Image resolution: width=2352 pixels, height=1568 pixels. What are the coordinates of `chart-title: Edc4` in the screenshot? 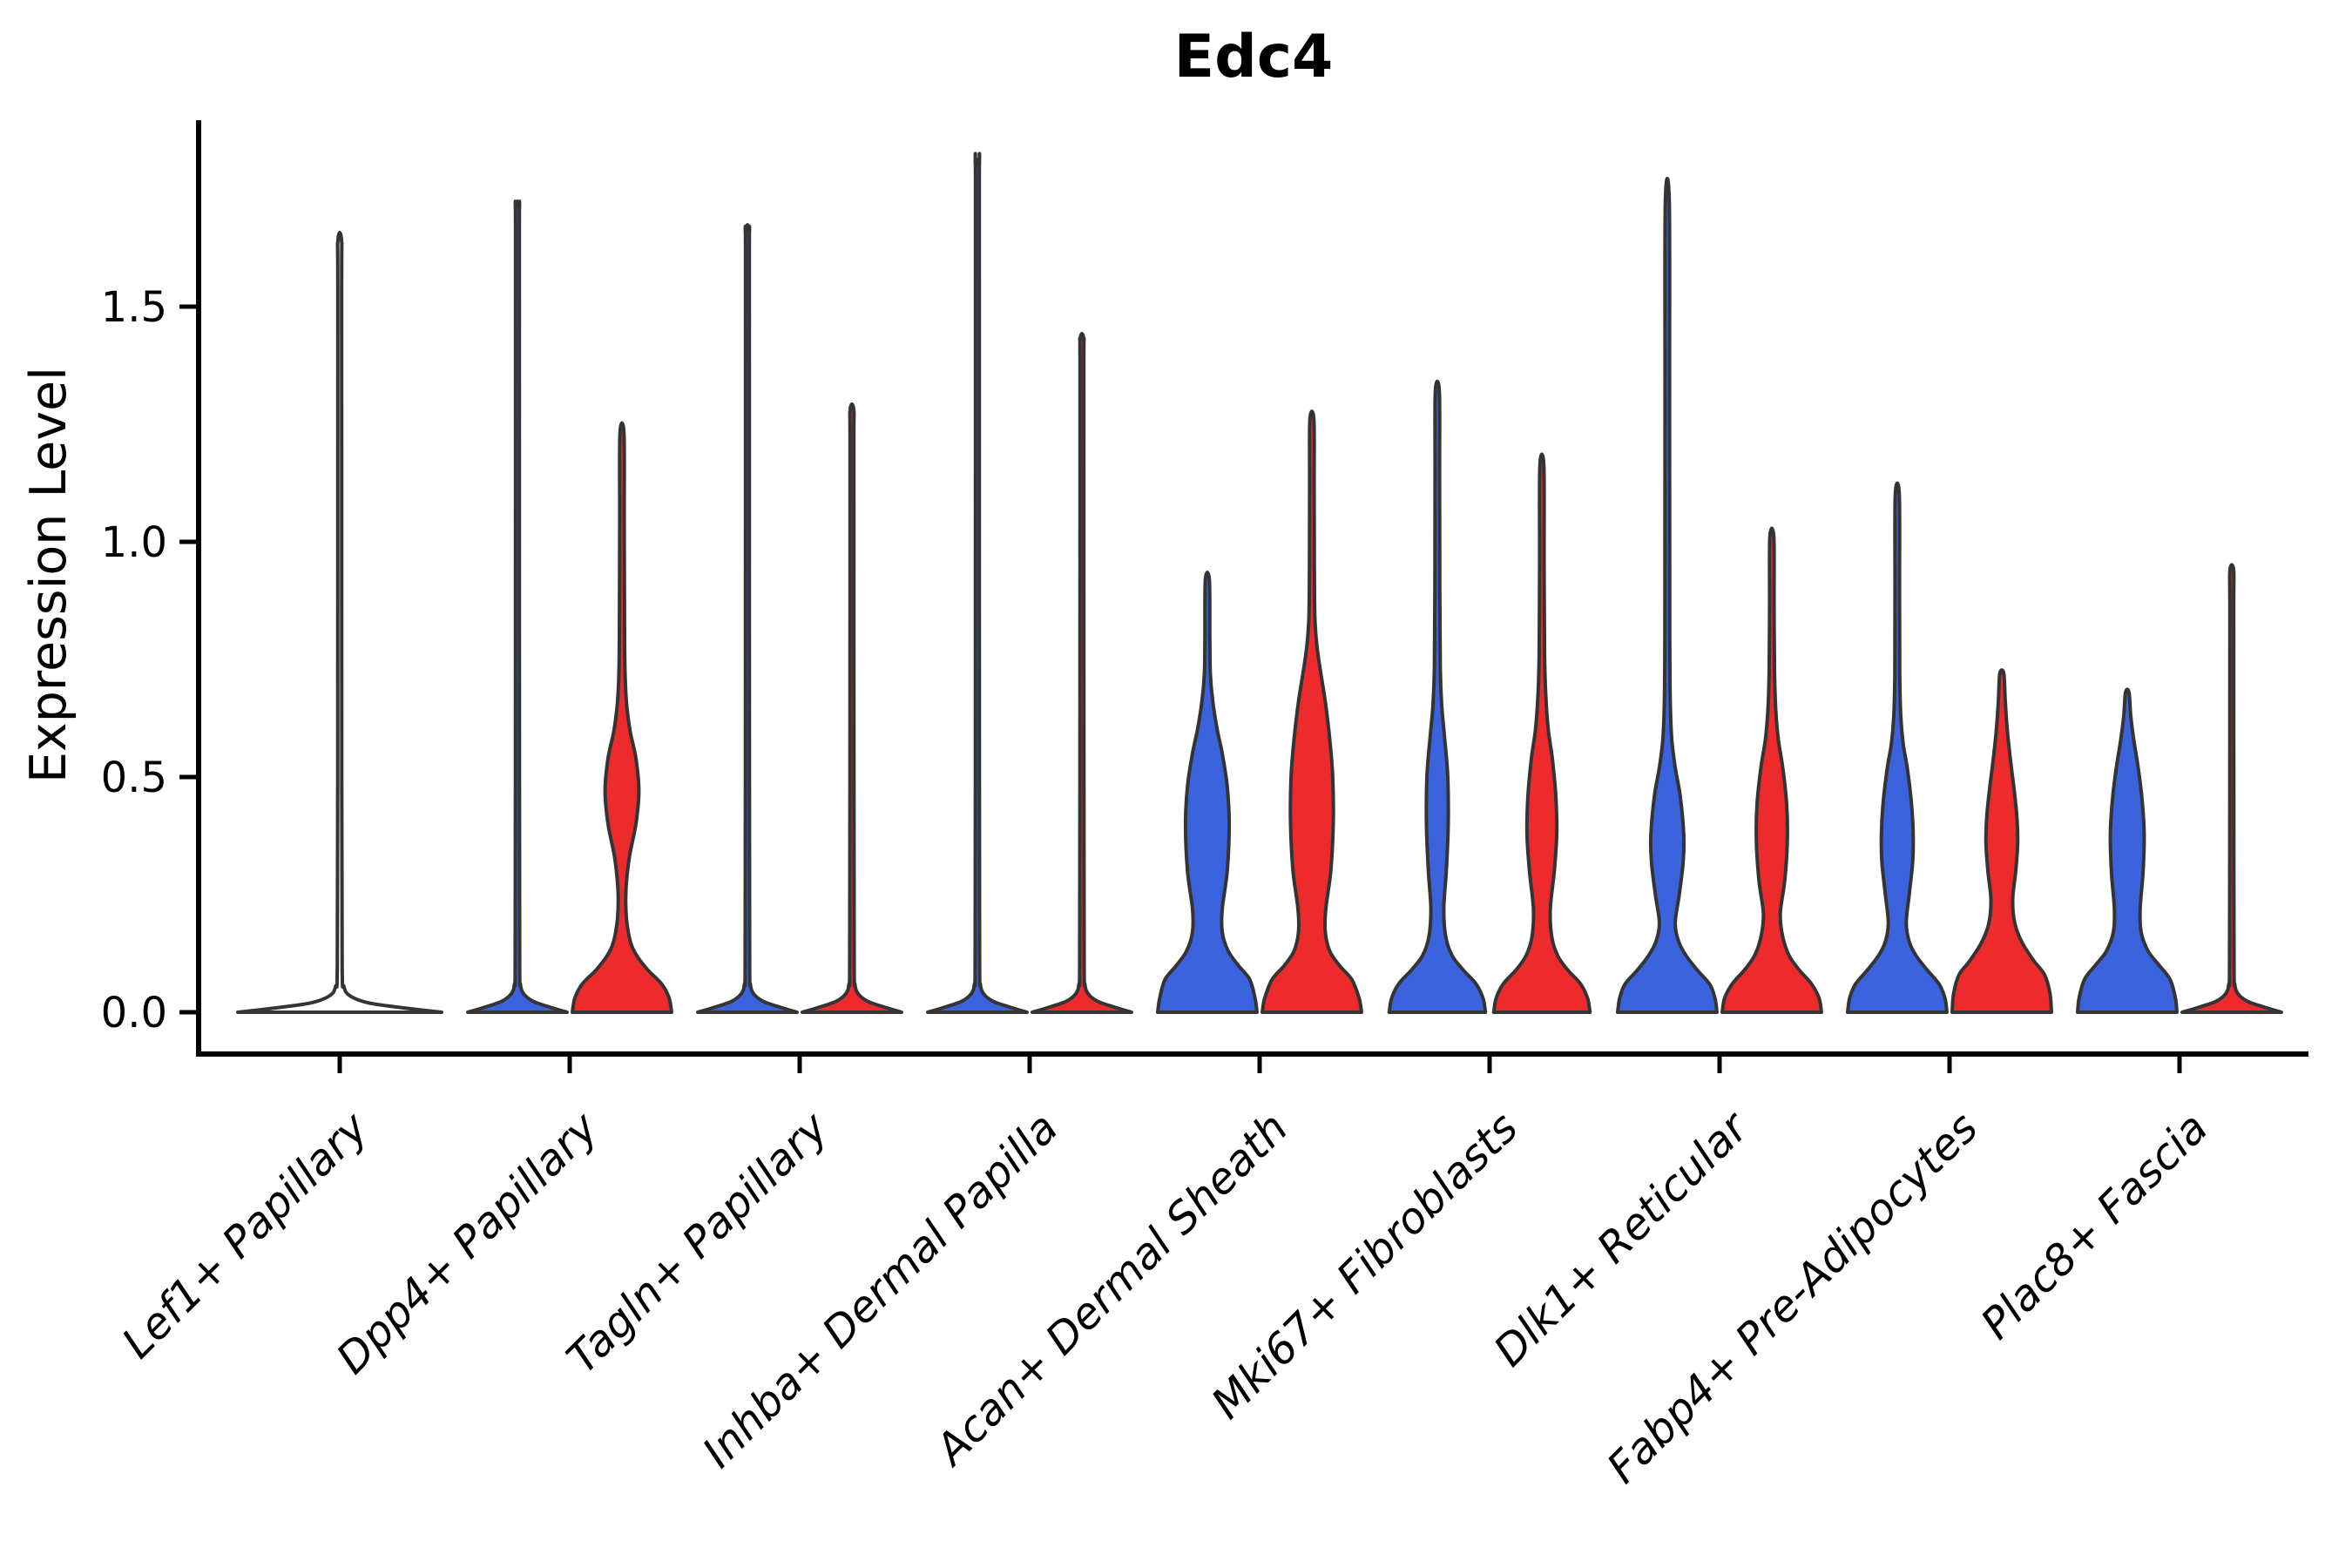 It's located at (1253, 57).